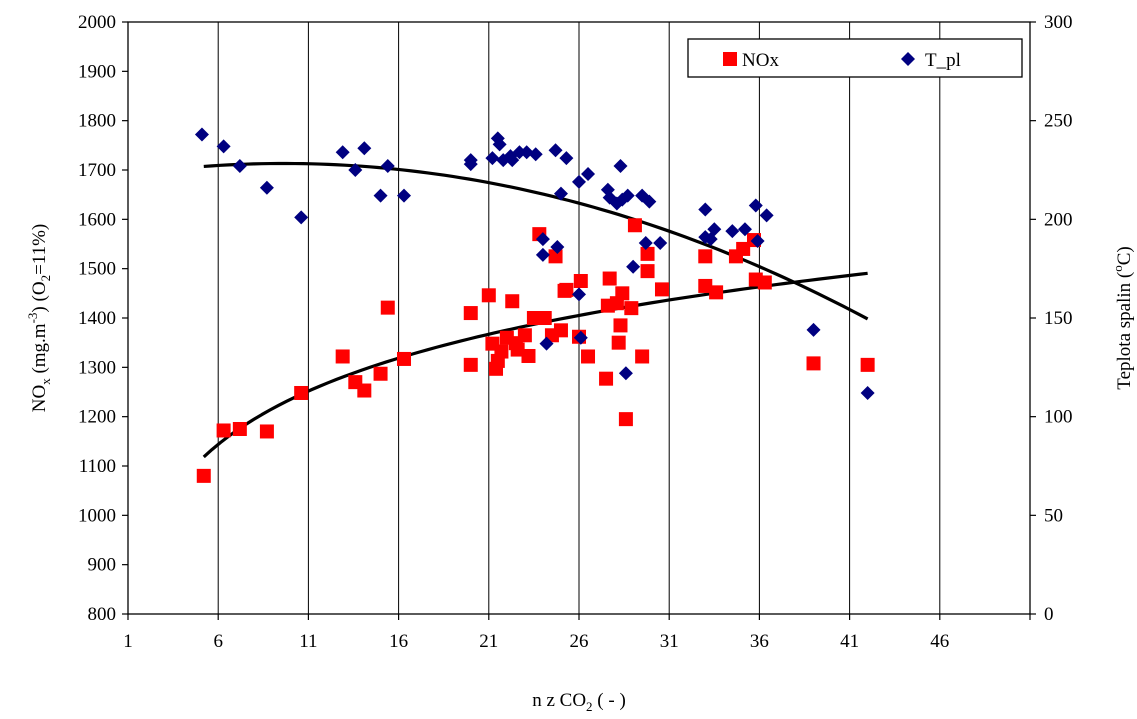 This screenshot has width=1137, height=719. Describe the element at coordinates (849, 641) in the screenshot. I see `x-tick-label: 41` at that location.